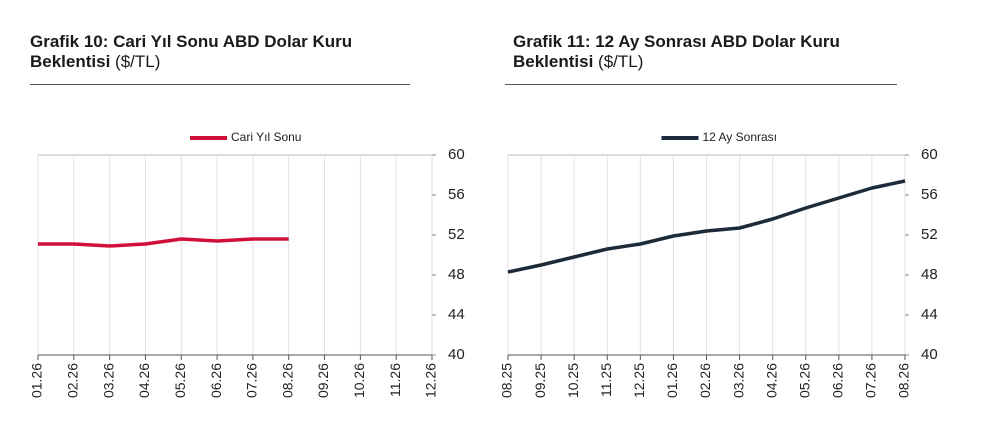 The width and height of the screenshot is (991, 433). I want to click on x-tick-label: 12.26, so click(431, 380).